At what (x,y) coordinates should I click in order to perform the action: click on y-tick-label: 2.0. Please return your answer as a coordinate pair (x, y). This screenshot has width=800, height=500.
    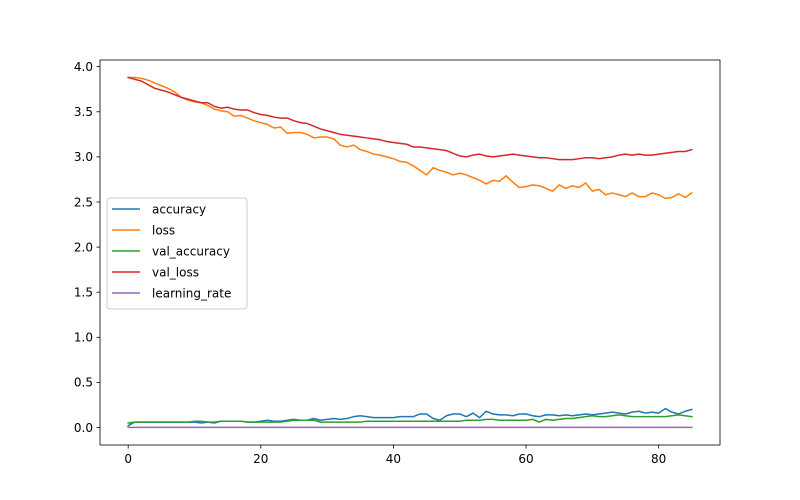
    Looking at the image, I should click on (83, 247).